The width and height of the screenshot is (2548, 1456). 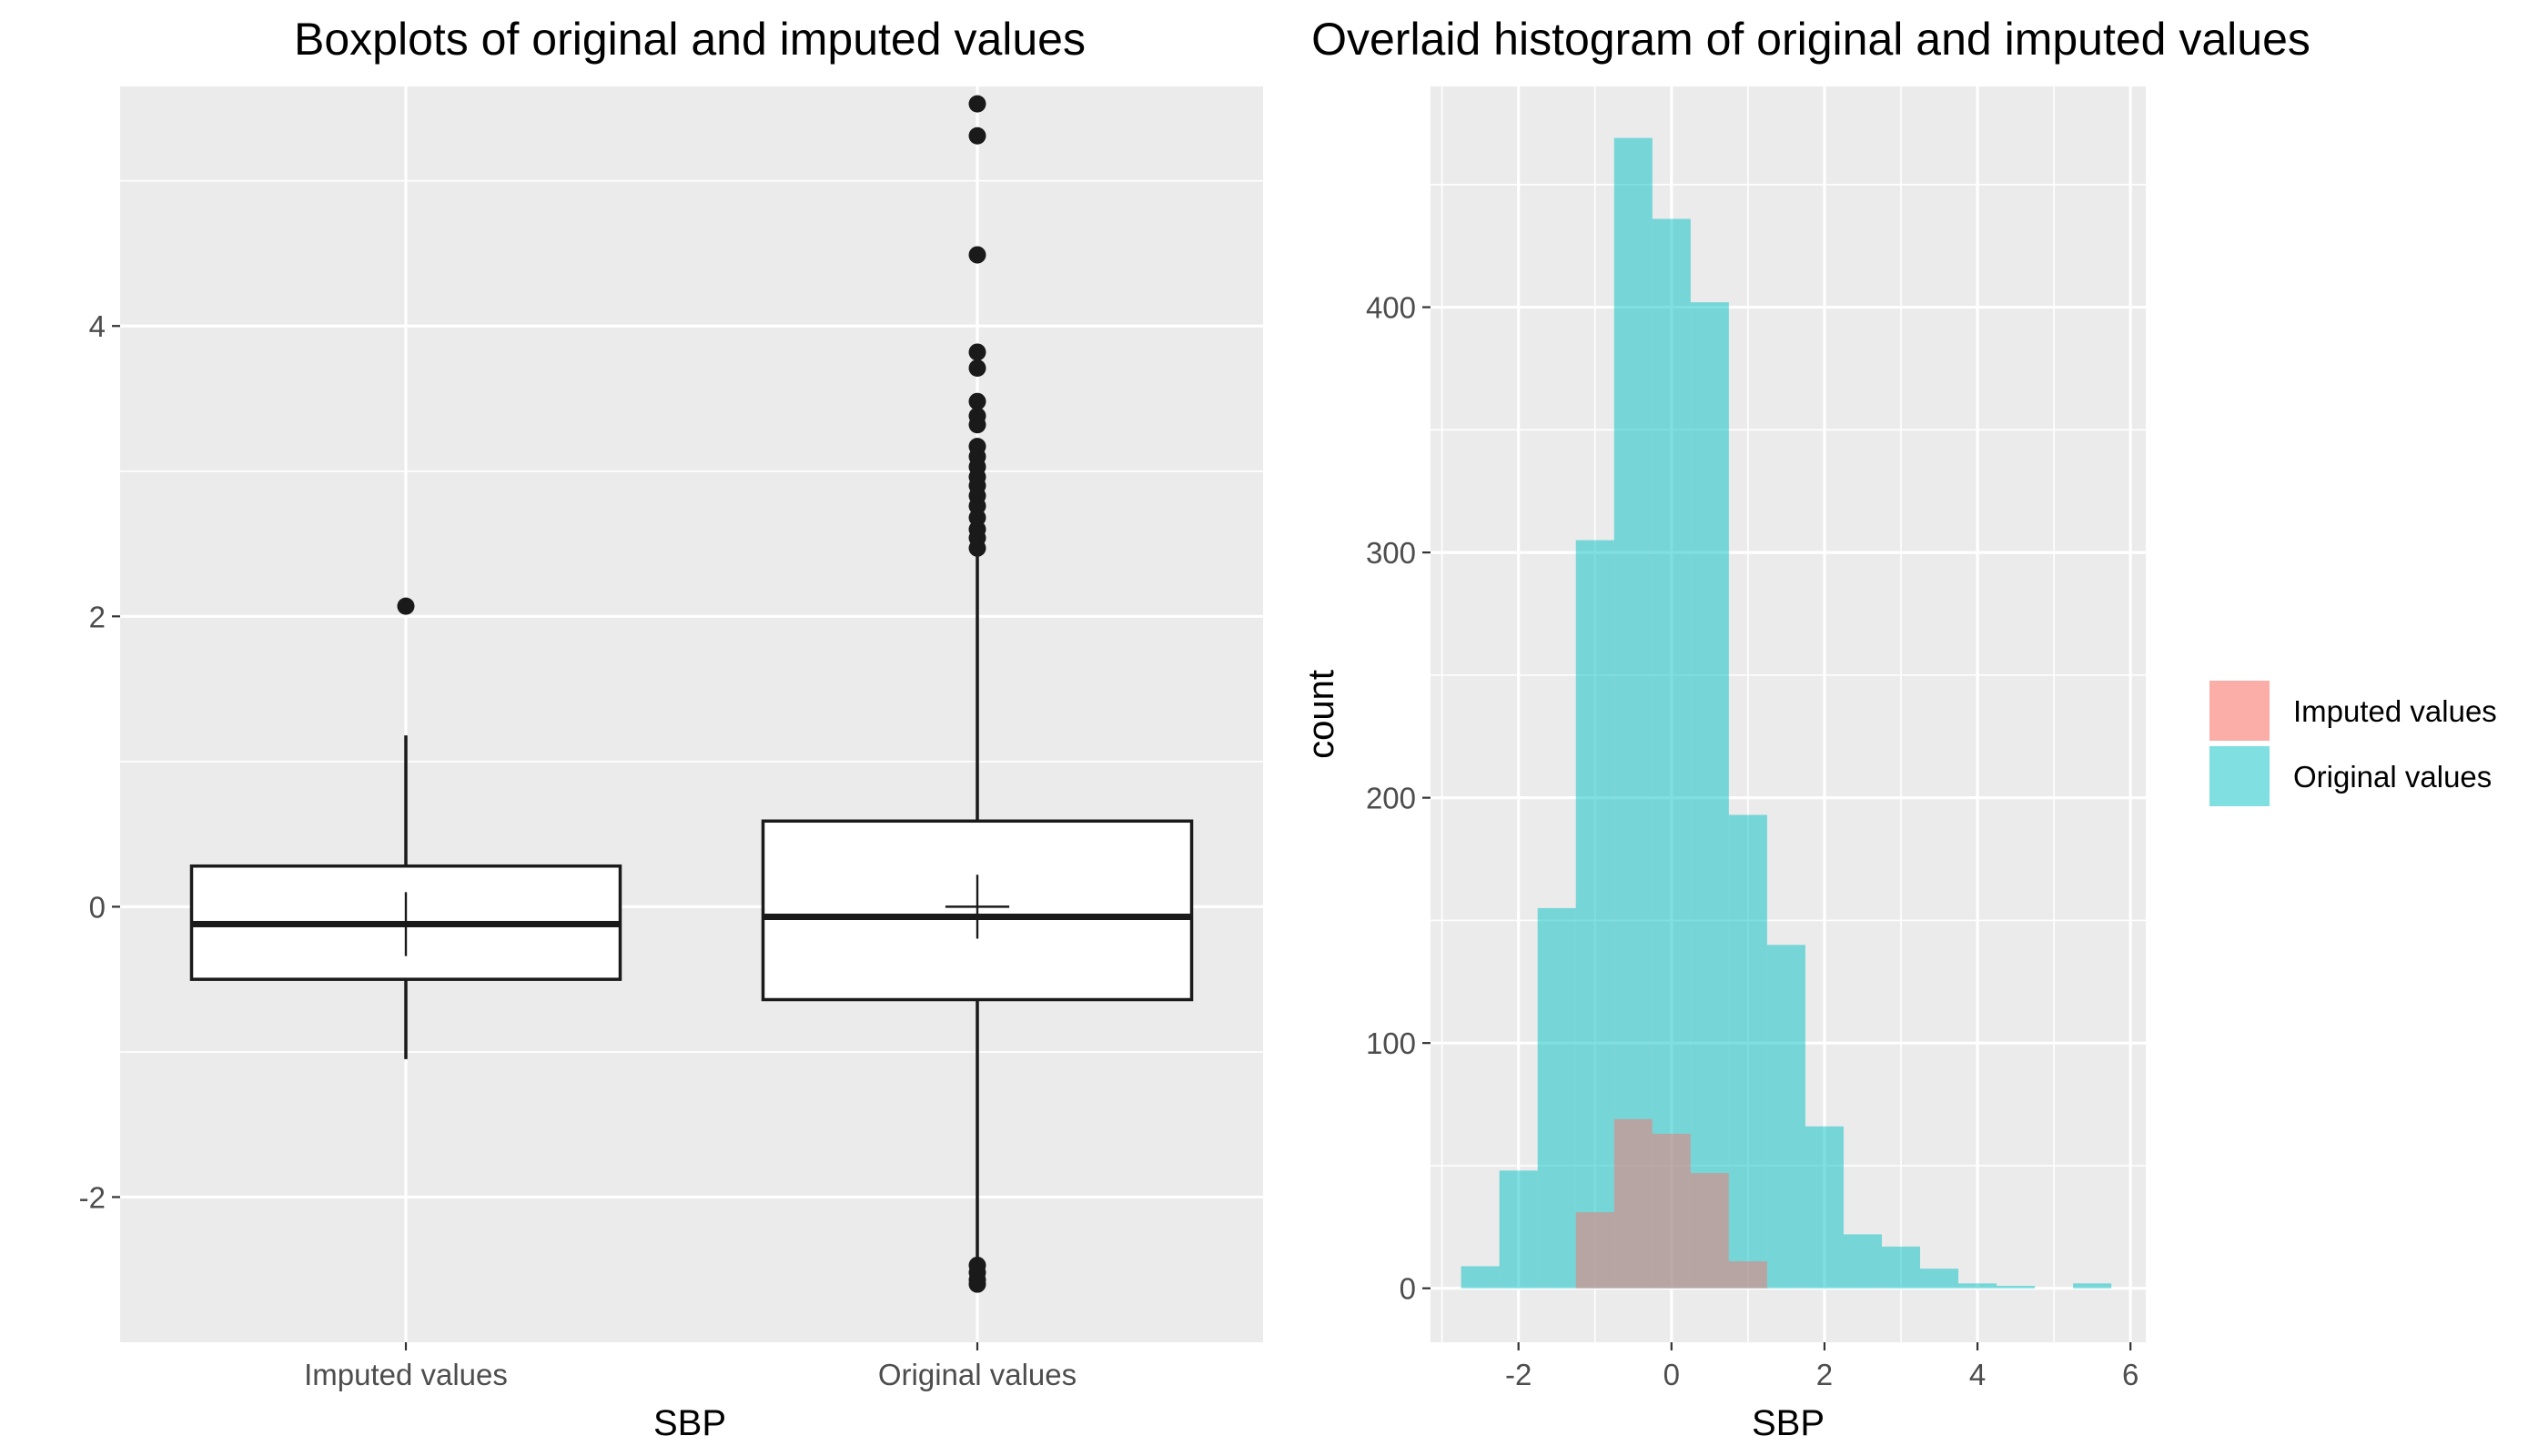 I want to click on legend-key-original, so click(x=2239, y=776).